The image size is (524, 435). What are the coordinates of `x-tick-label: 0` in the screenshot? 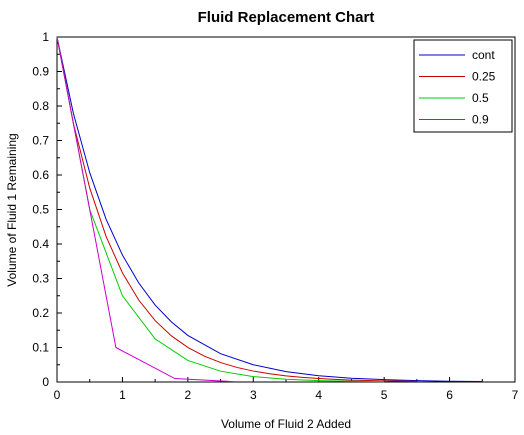 It's located at (57, 395).